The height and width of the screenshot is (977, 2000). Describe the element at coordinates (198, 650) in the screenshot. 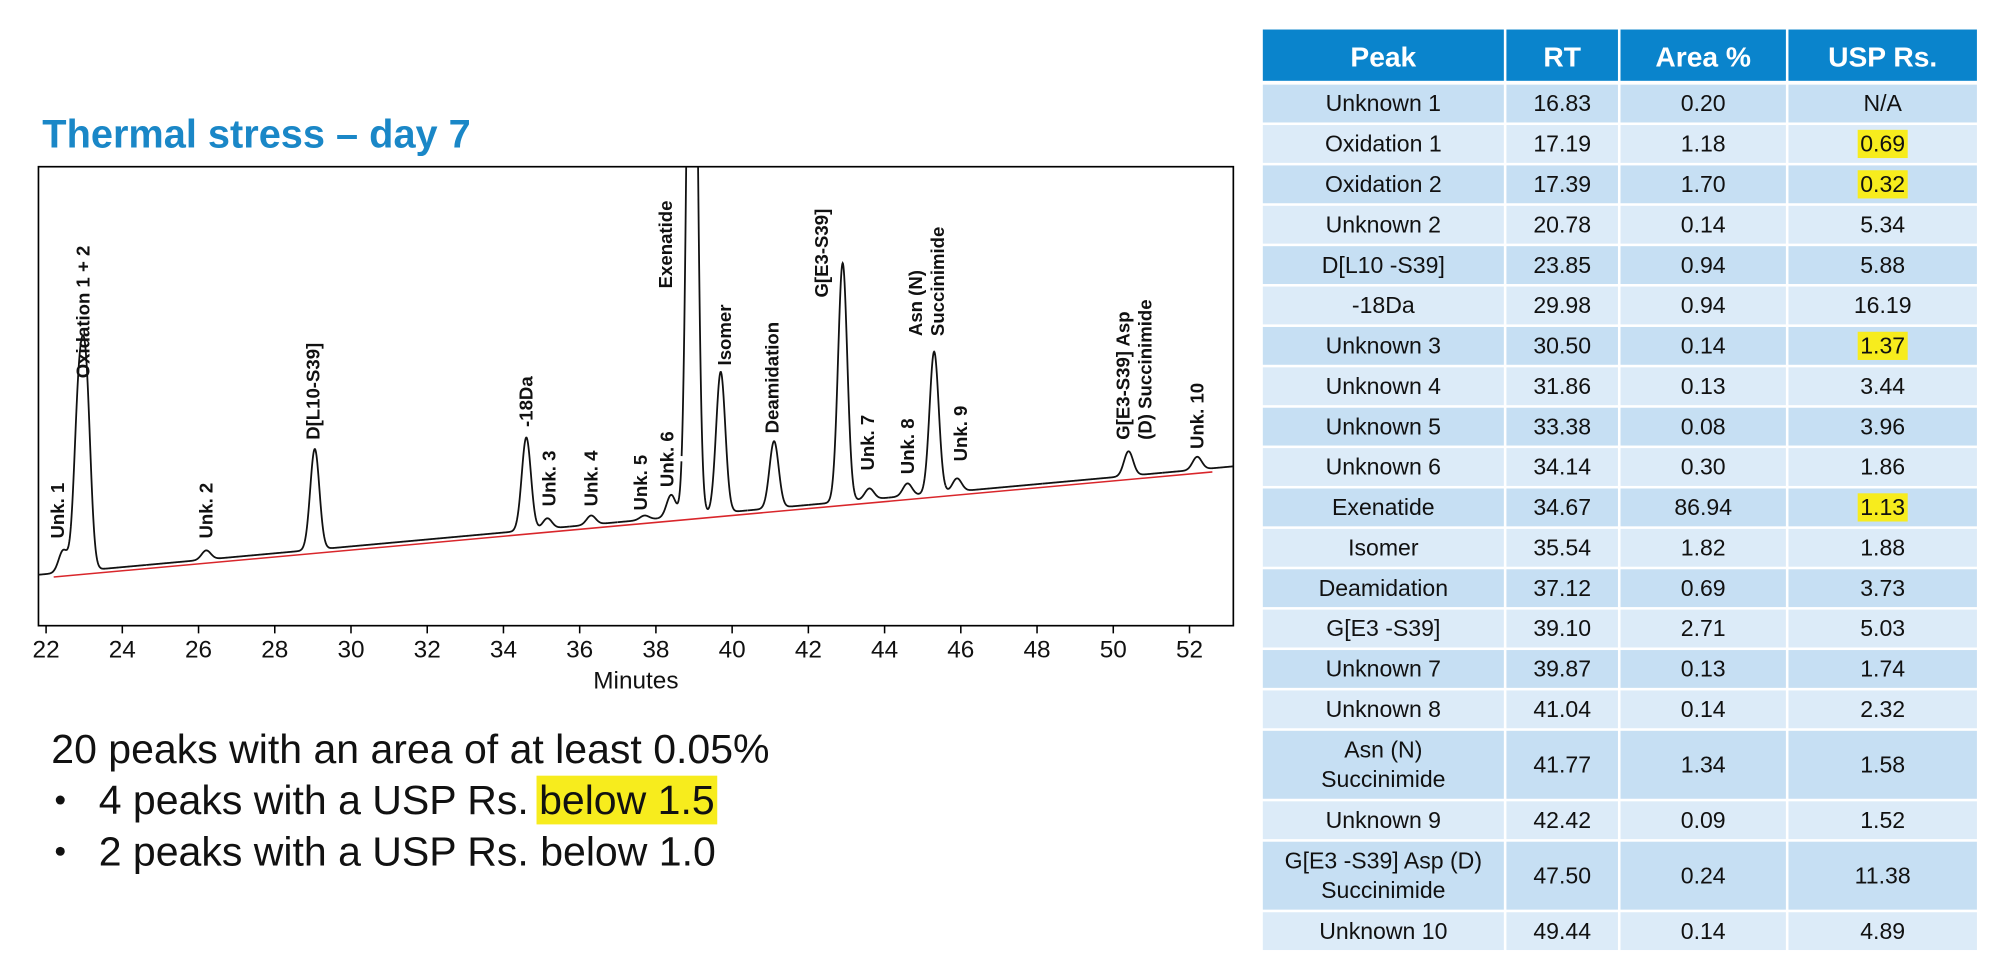

I see `x-tick-label: 26` at that location.